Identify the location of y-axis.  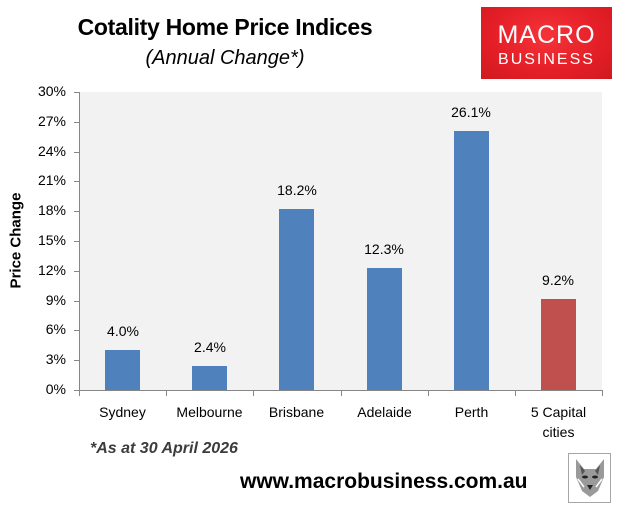
(79, 241).